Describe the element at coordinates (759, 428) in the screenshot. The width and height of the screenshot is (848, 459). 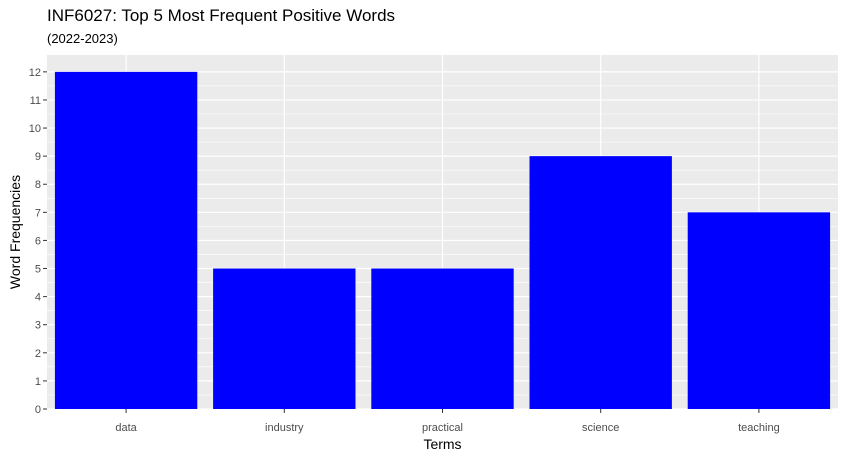
I see `x-tick-label: teaching` at that location.